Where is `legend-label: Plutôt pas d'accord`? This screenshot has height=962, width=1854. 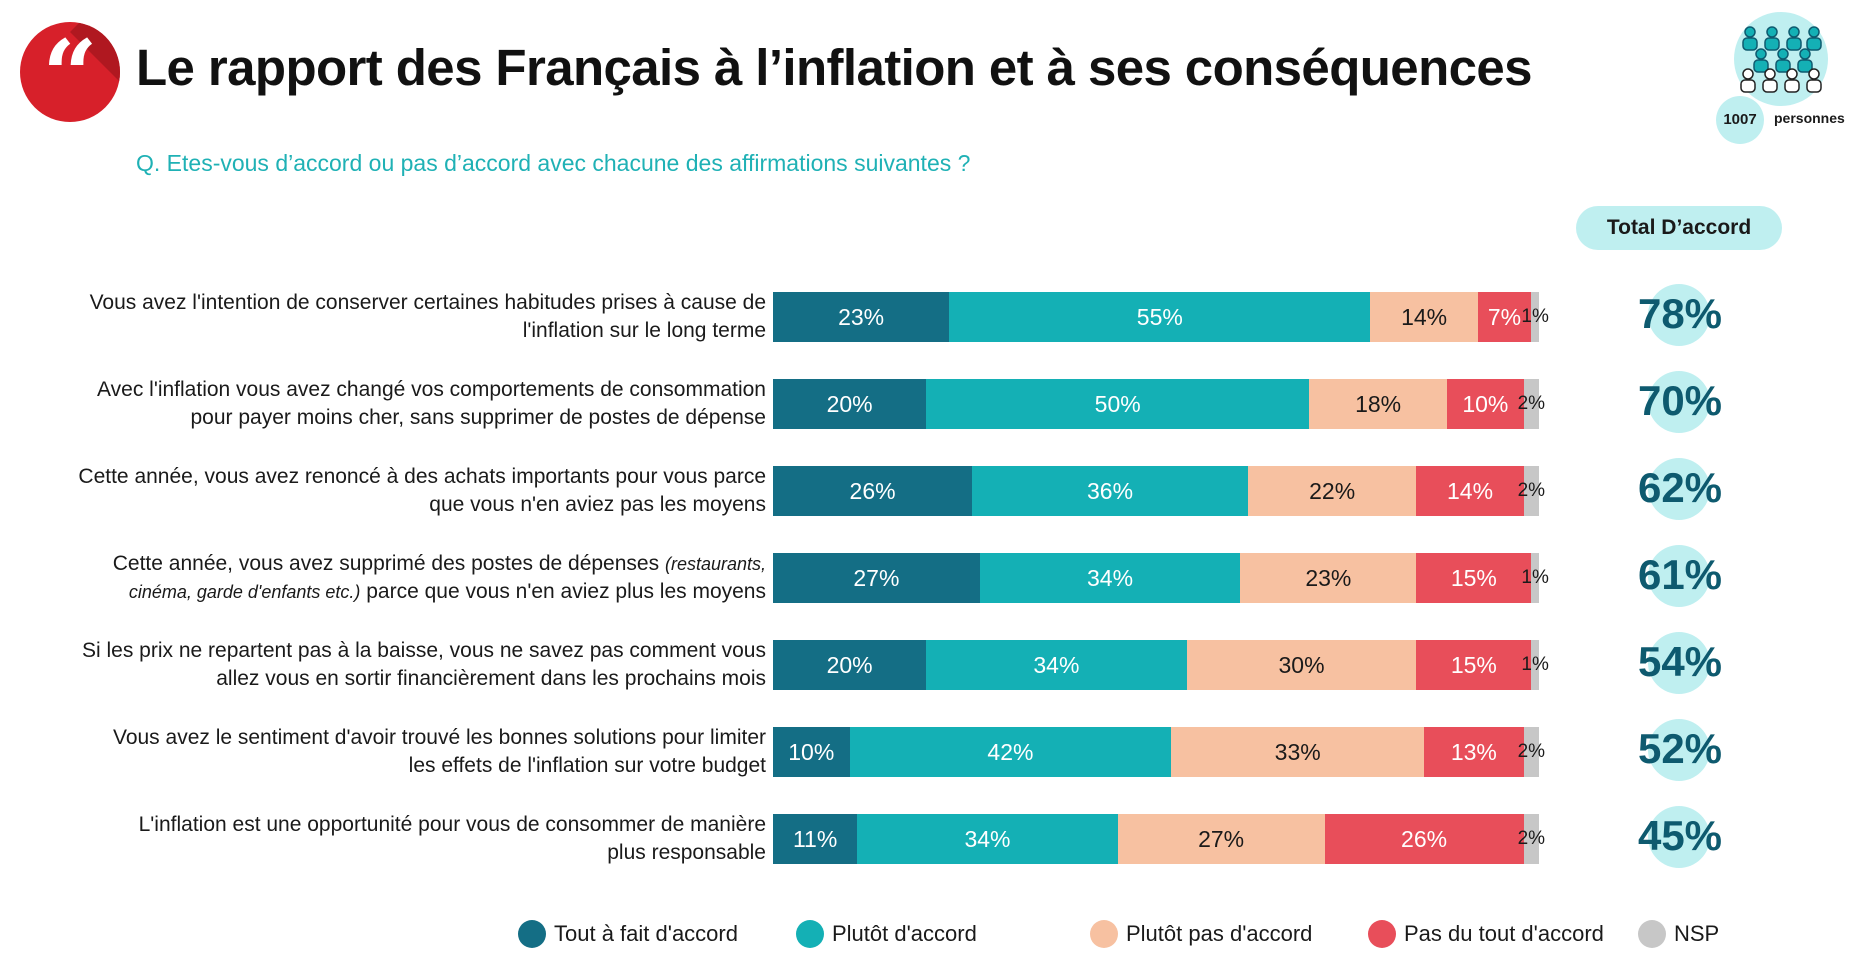
legend-label: Plutôt pas d'accord is located at coordinates (1219, 933).